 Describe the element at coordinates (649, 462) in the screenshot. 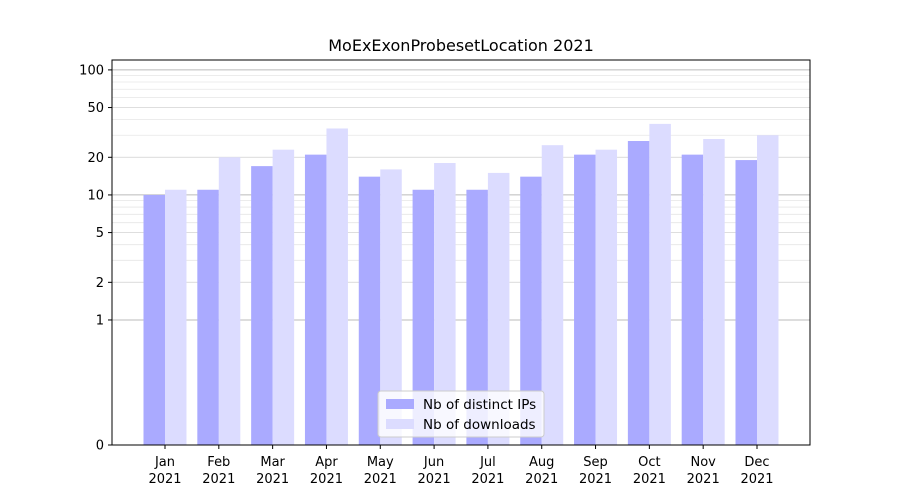

I see `x-tick-label-month: Oct` at that location.